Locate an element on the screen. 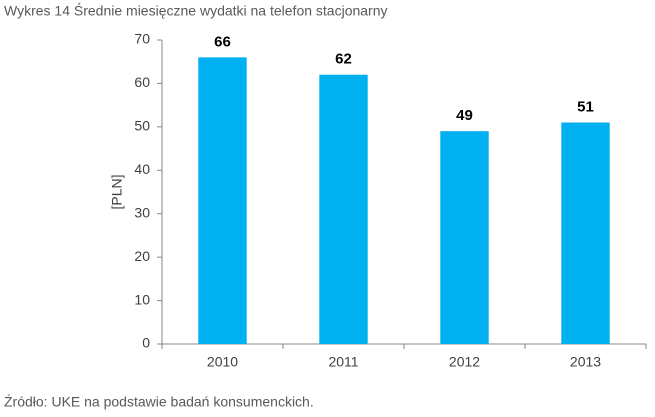 This screenshot has width=655, height=417. y-tick-label: 40 is located at coordinates (142, 169).